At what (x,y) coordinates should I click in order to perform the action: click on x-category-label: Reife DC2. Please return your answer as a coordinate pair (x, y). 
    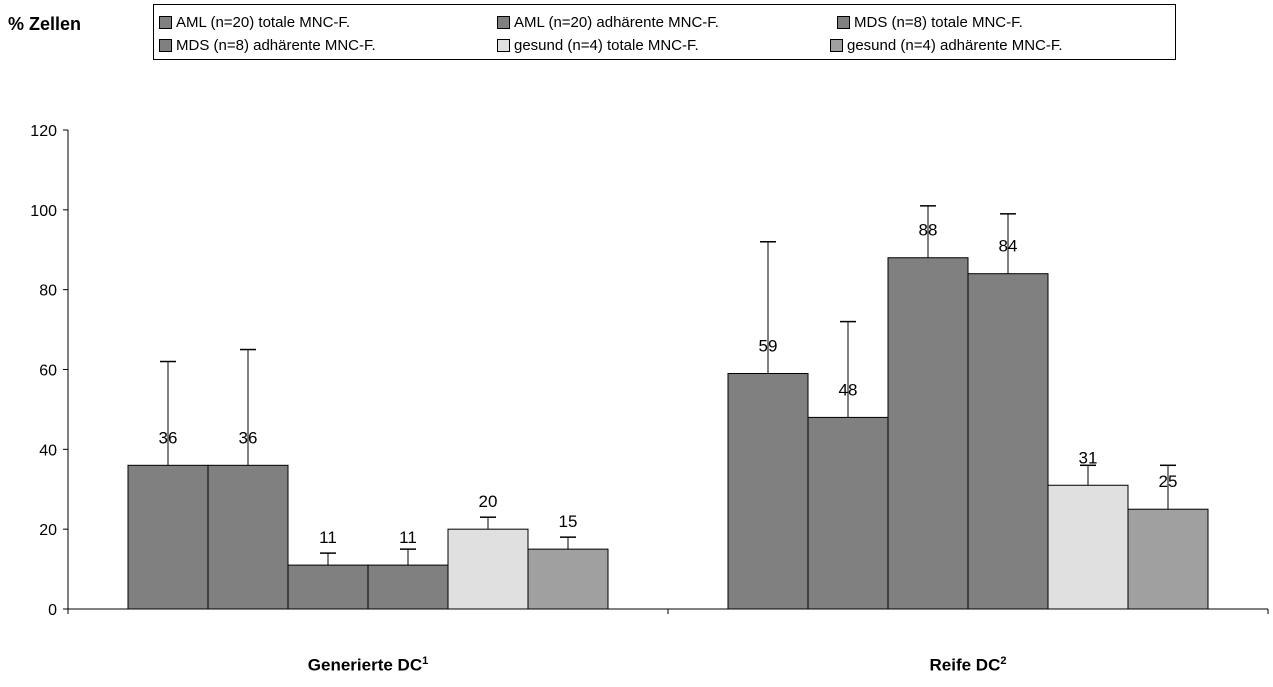
    Looking at the image, I should click on (968, 665).